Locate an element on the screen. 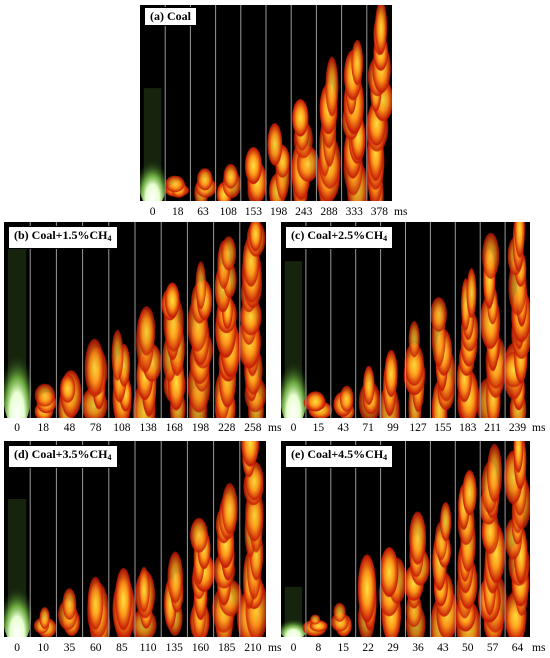 The width and height of the screenshot is (550, 658). time-label-d-4: 85 is located at coordinates (122, 648).